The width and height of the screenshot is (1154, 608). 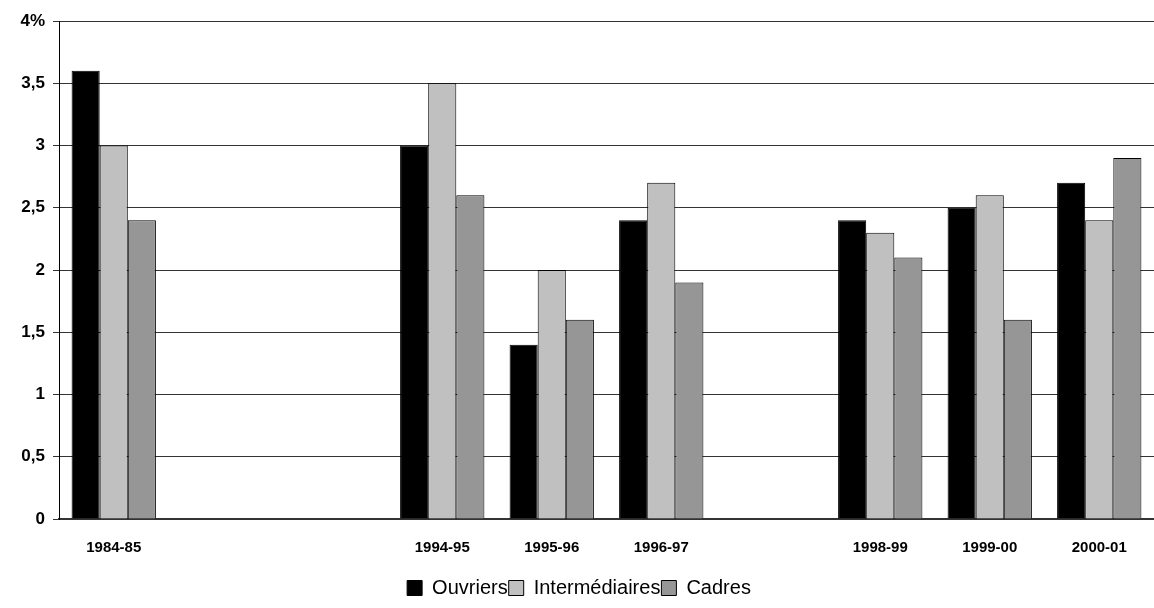 What do you see at coordinates (40, 518) in the screenshot?
I see `y-tick-label: 0` at bounding box center [40, 518].